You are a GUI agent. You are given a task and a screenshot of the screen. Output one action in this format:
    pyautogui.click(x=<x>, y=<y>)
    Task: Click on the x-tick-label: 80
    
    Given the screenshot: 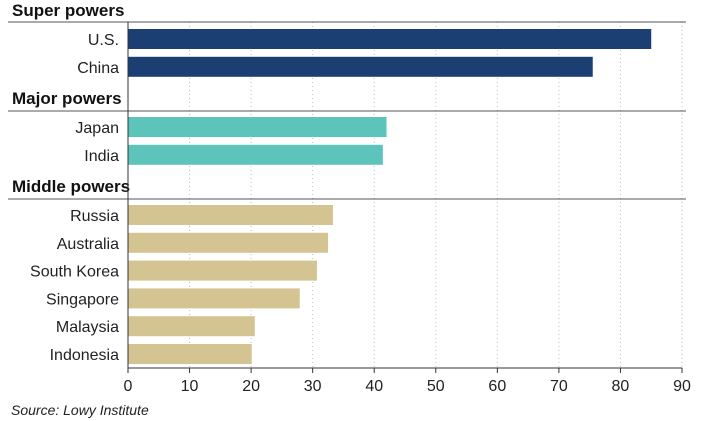 What is the action you would take?
    pyautogui.click(x=621, y=386)
    